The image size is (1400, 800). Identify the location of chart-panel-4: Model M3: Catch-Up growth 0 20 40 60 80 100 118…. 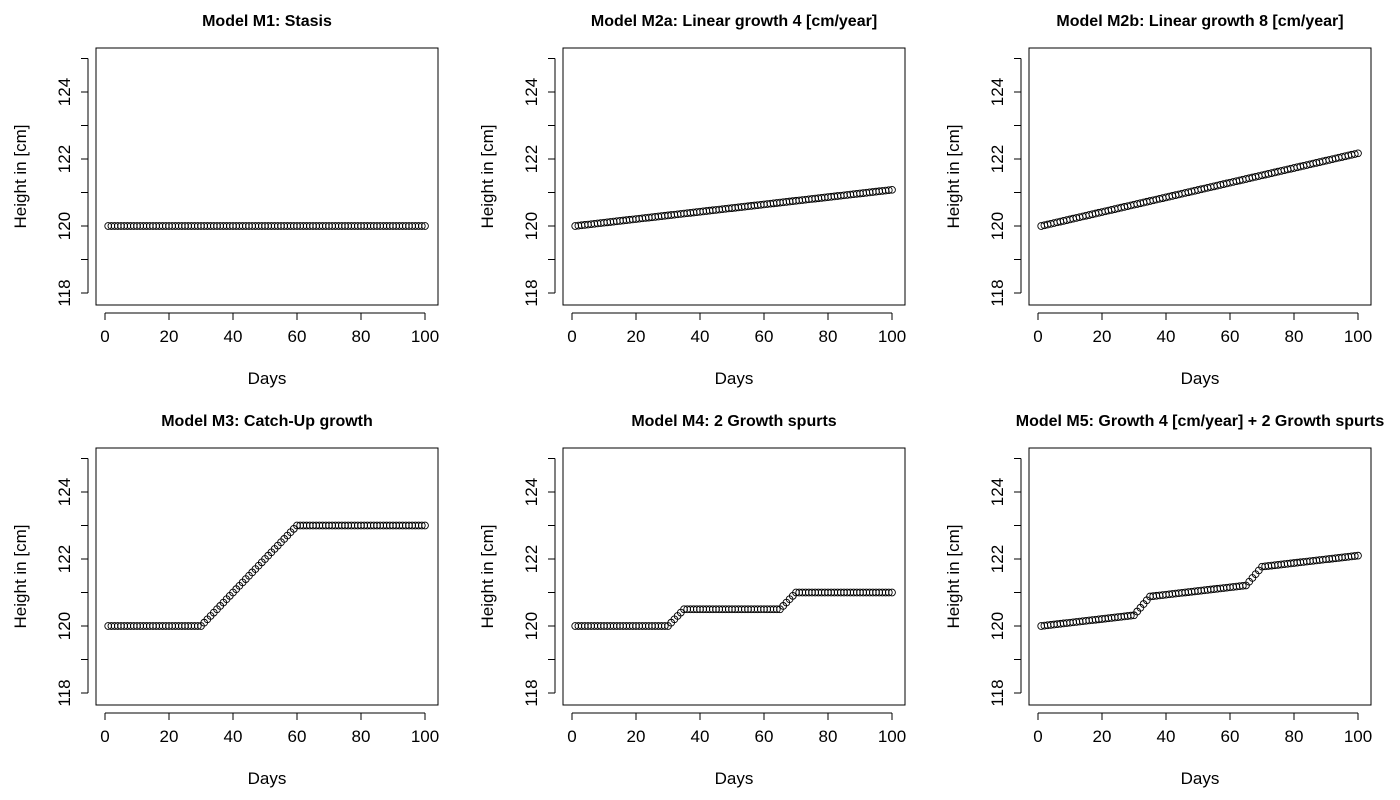
(225, 600).